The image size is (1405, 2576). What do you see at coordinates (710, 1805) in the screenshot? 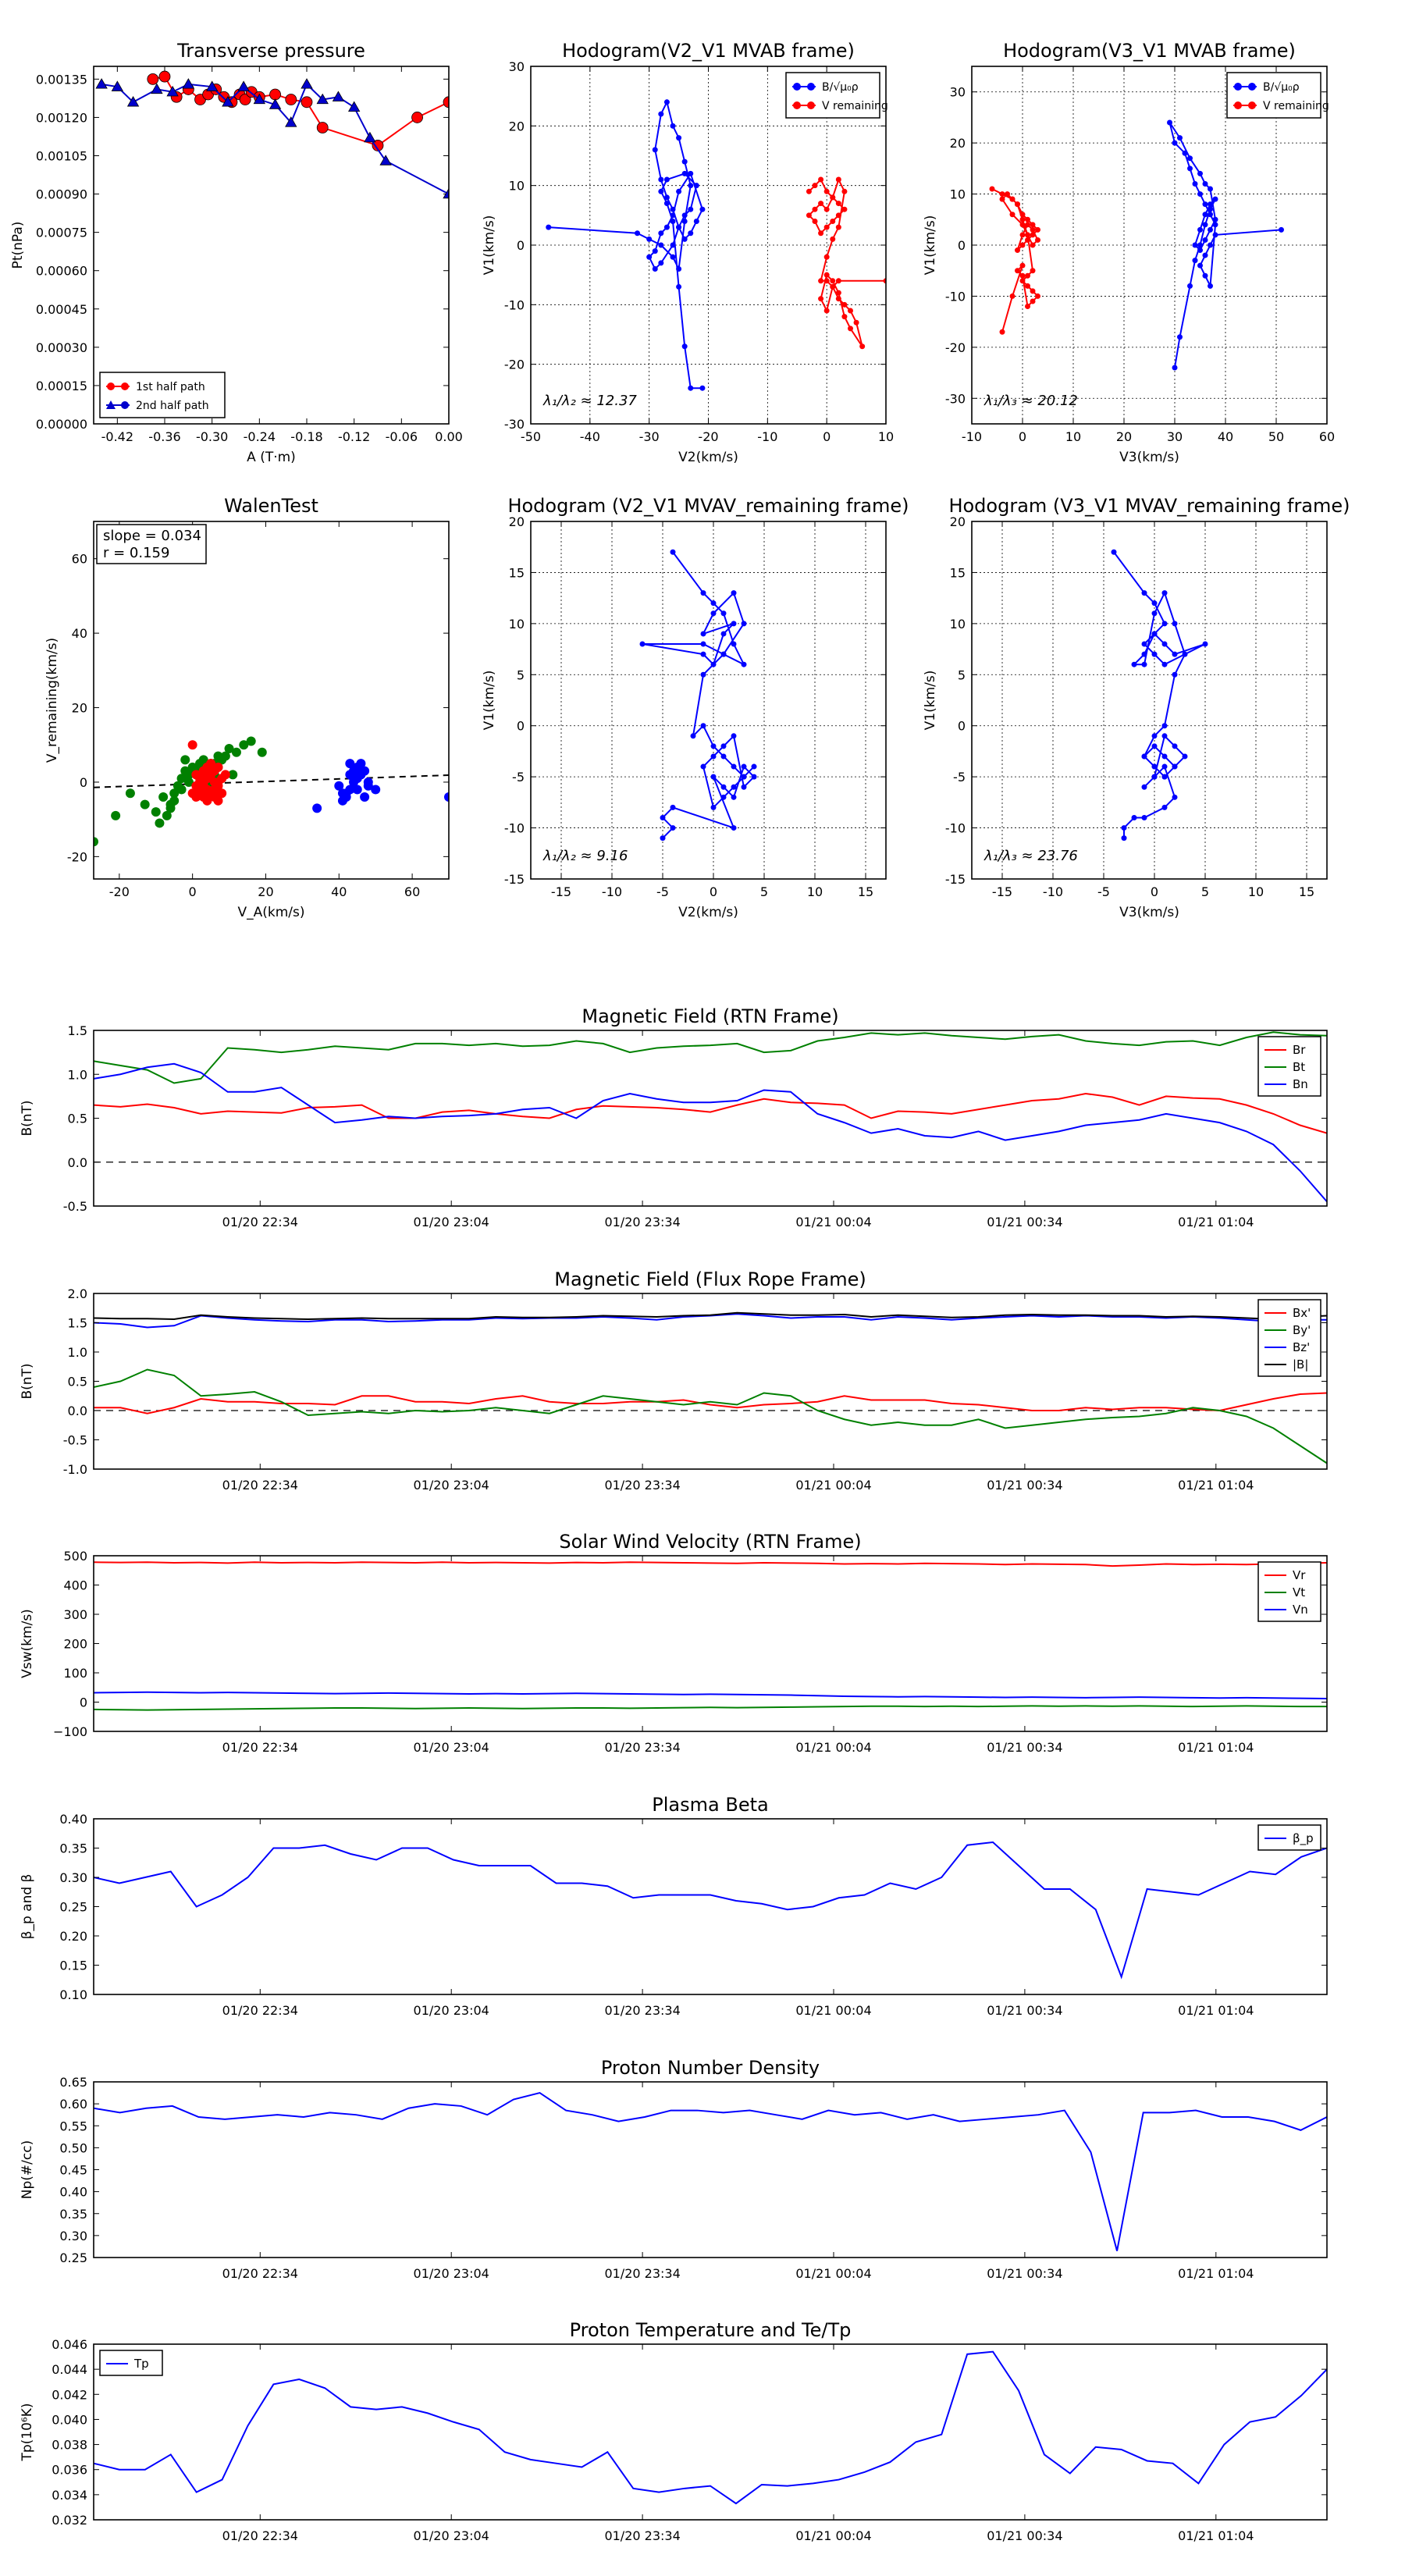
I see `chart-title: Plasma Beta` at bounding box center [710, 1805].